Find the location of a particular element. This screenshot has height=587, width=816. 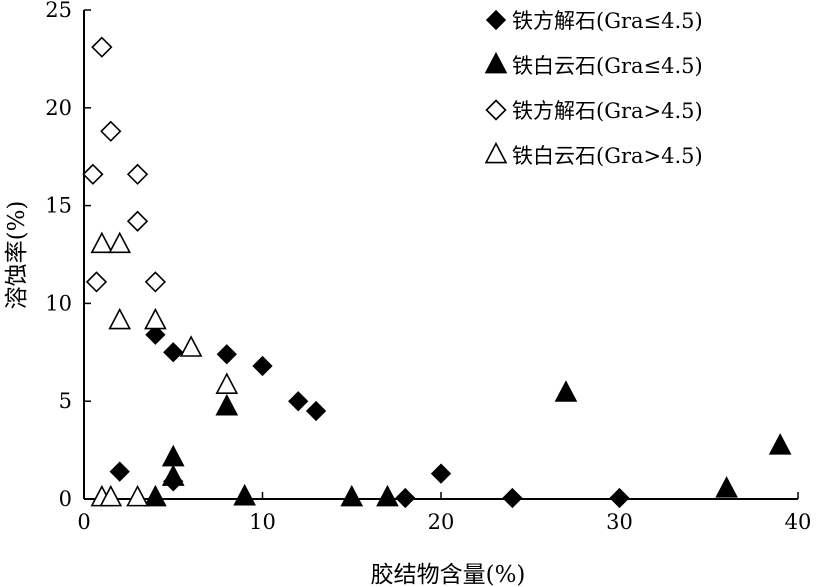

legend-label: 铁方解石(Gra≤4.5) is located at coordinates (607, 21).